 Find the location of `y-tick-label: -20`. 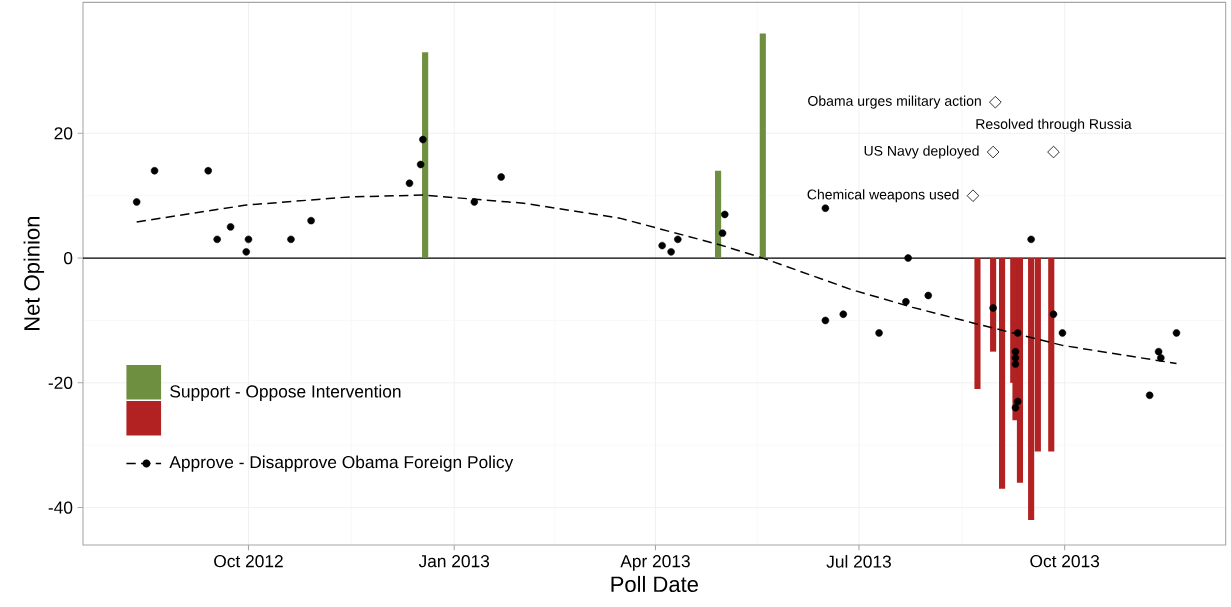

y-tick-label: -20 is located at coordinates (60, 382).